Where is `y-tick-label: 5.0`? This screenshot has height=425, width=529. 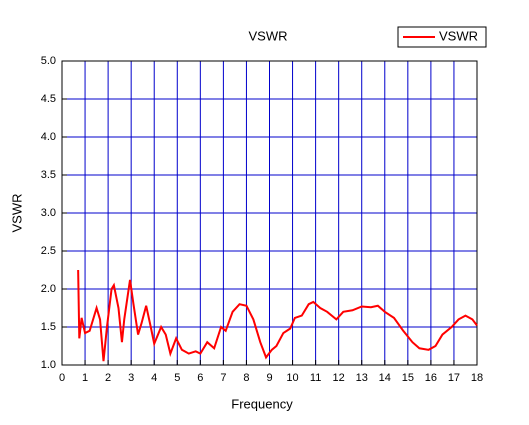 y-tick-label: 5.0 is located at coordinates (48, 61).